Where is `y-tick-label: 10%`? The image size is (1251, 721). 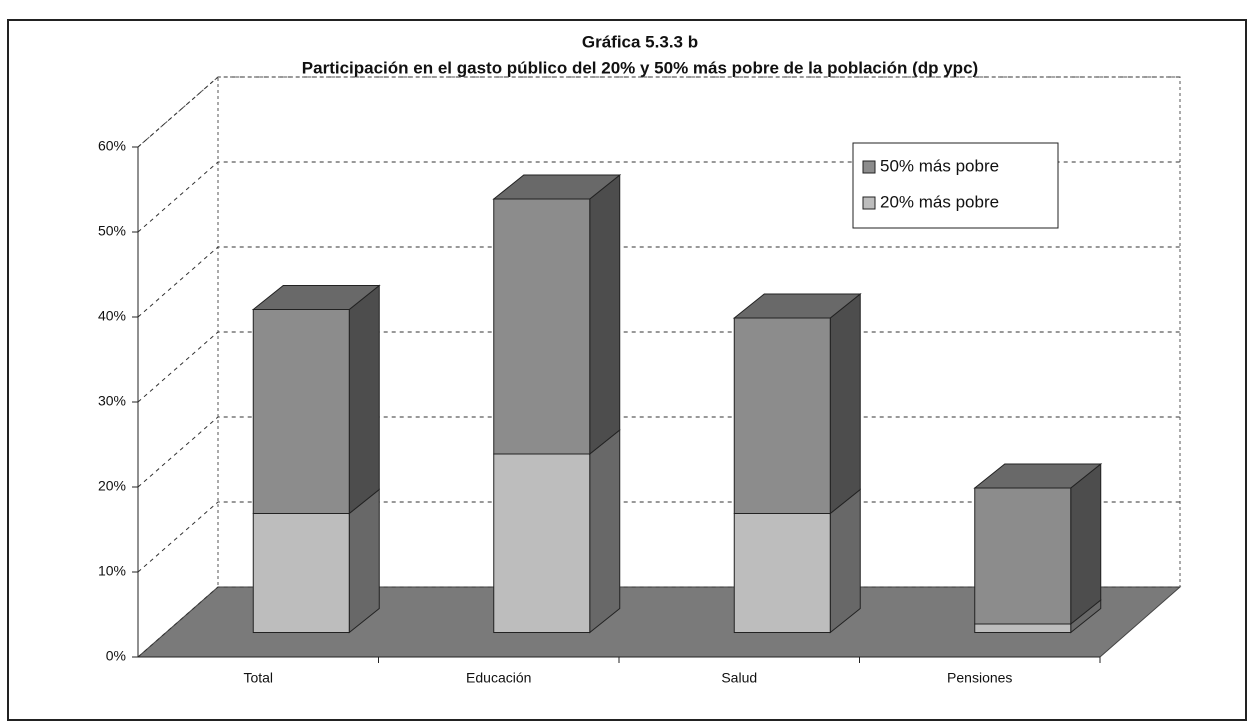 y-tick-label: 10% is located at coordinates (112, 571).